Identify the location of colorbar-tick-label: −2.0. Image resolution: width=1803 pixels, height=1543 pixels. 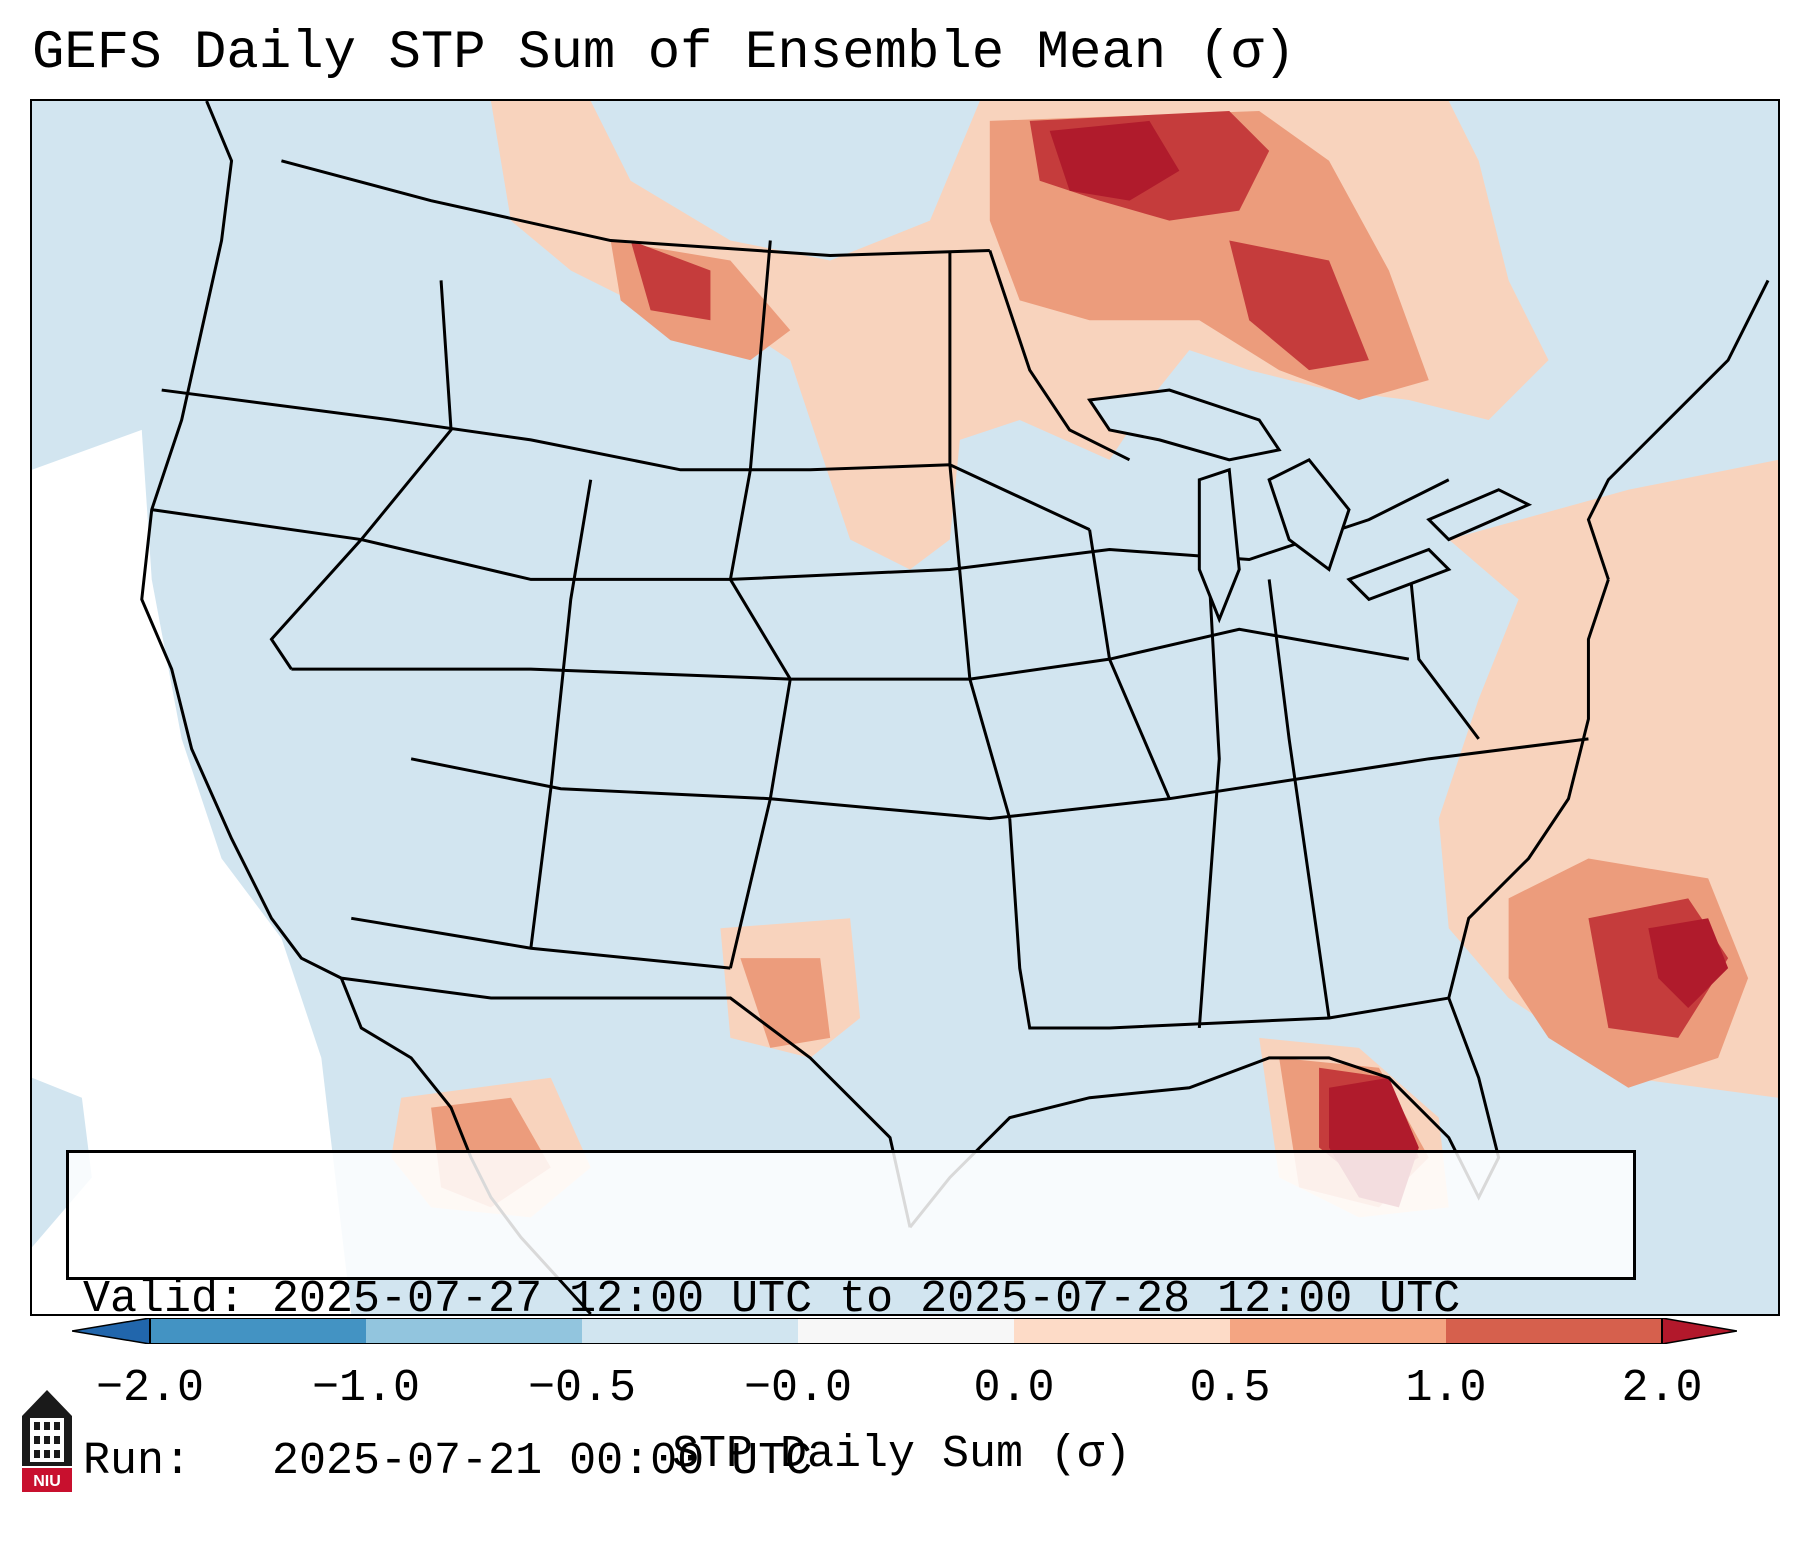
(150, 1388).